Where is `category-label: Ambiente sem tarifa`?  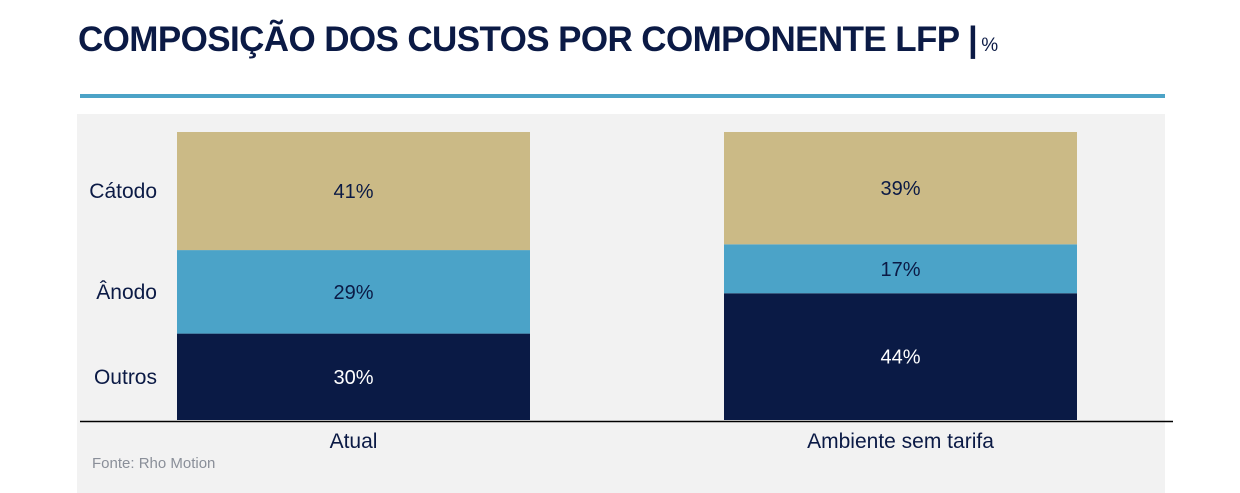
category-label: Ambiente sem tarifa is located at coordinates (900, 441).